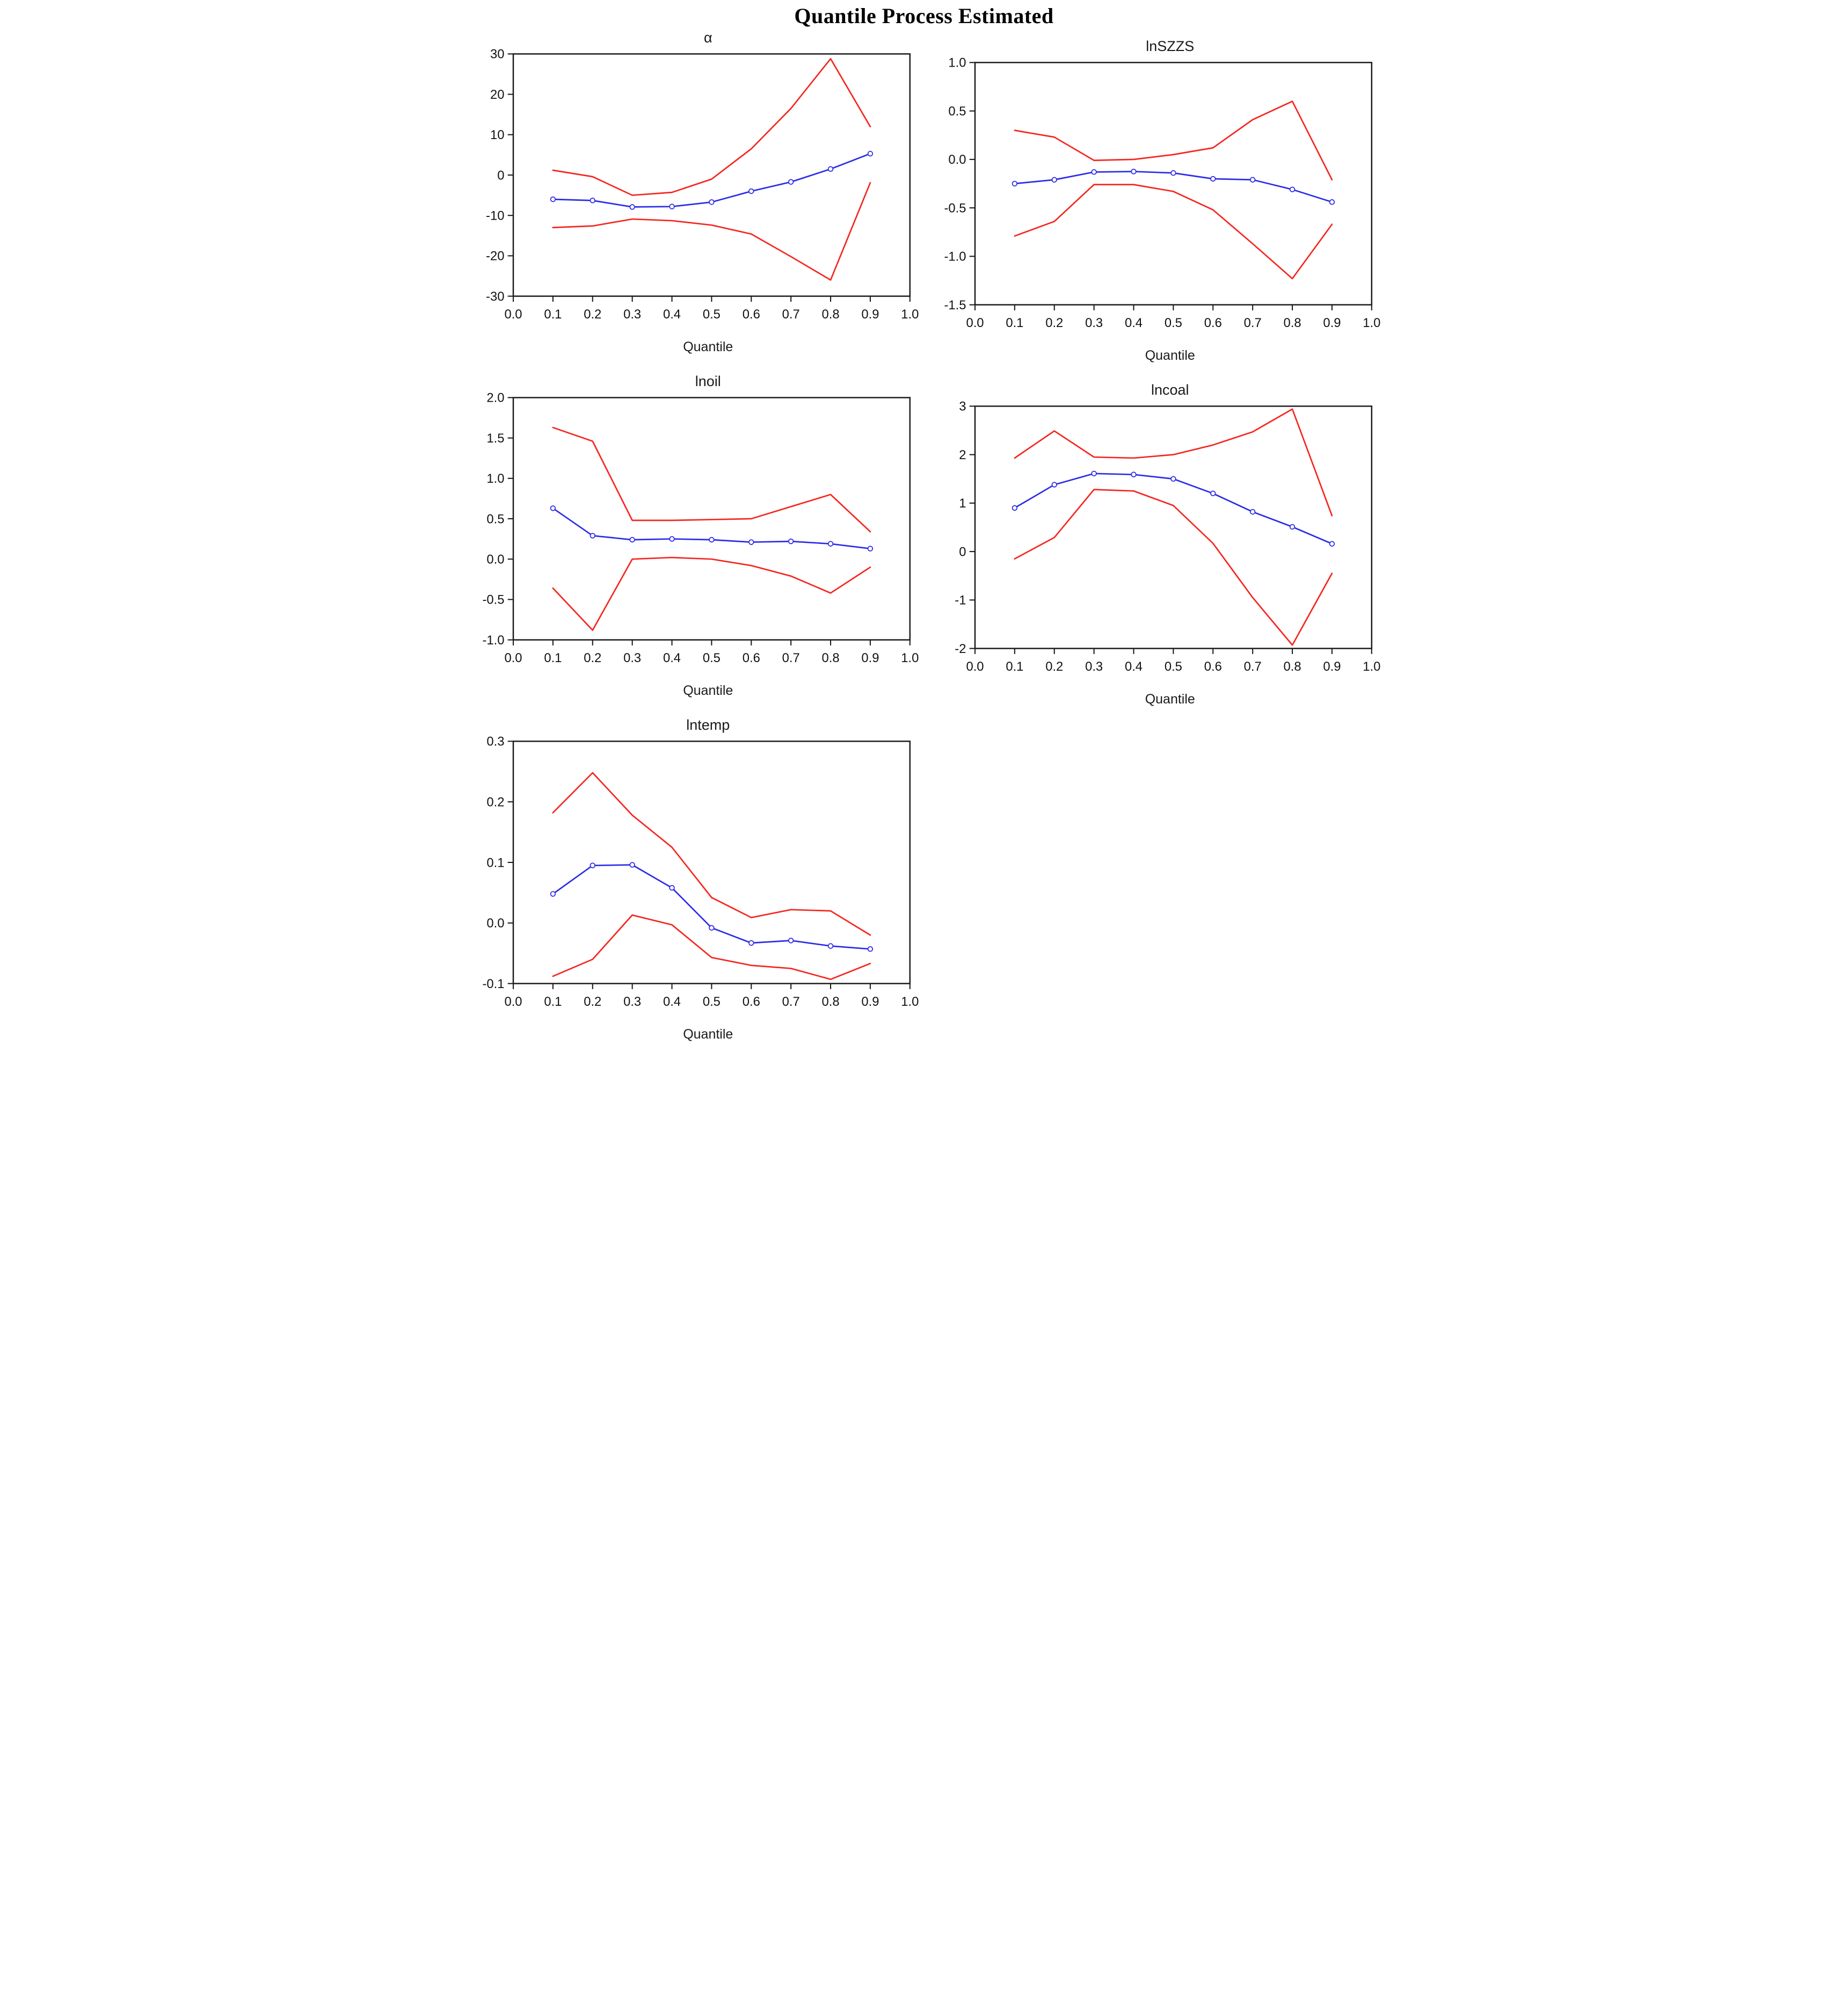 This screenshot has height=2003, width=1848. I want to click on svg-text: 1, so click(962, 503).